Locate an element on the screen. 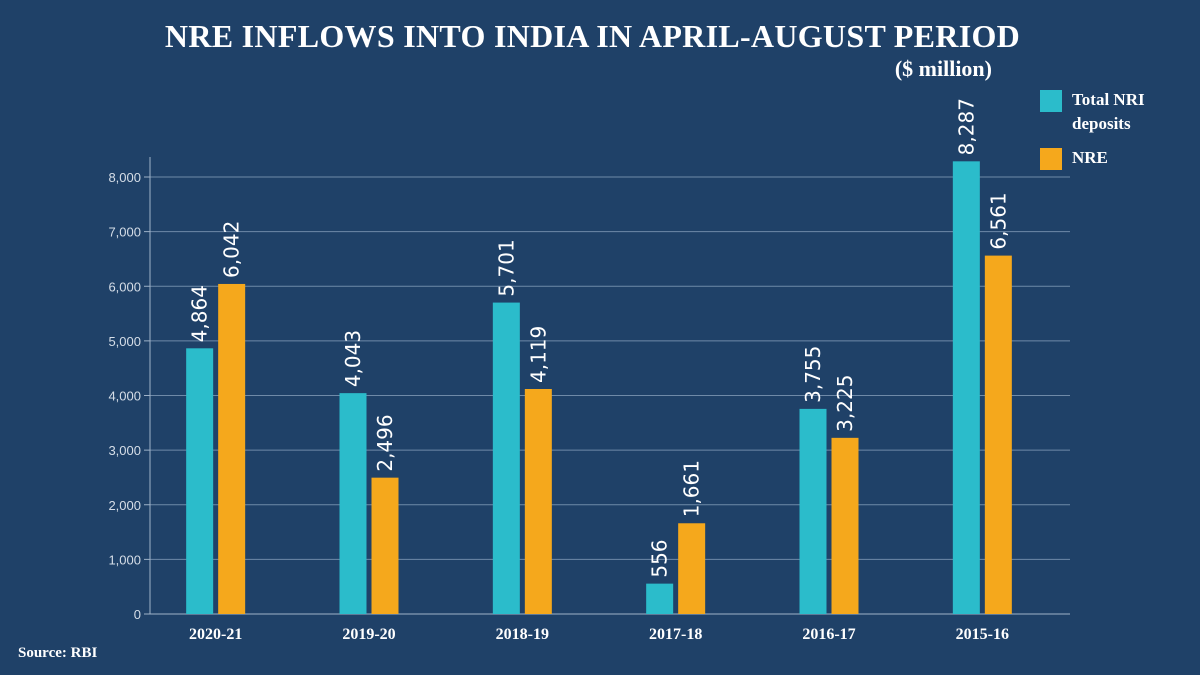 Image resolution: width=1200 pixels, height=675 pixels. legend-label-nre: NRE is located at coordinates (1090, 157).